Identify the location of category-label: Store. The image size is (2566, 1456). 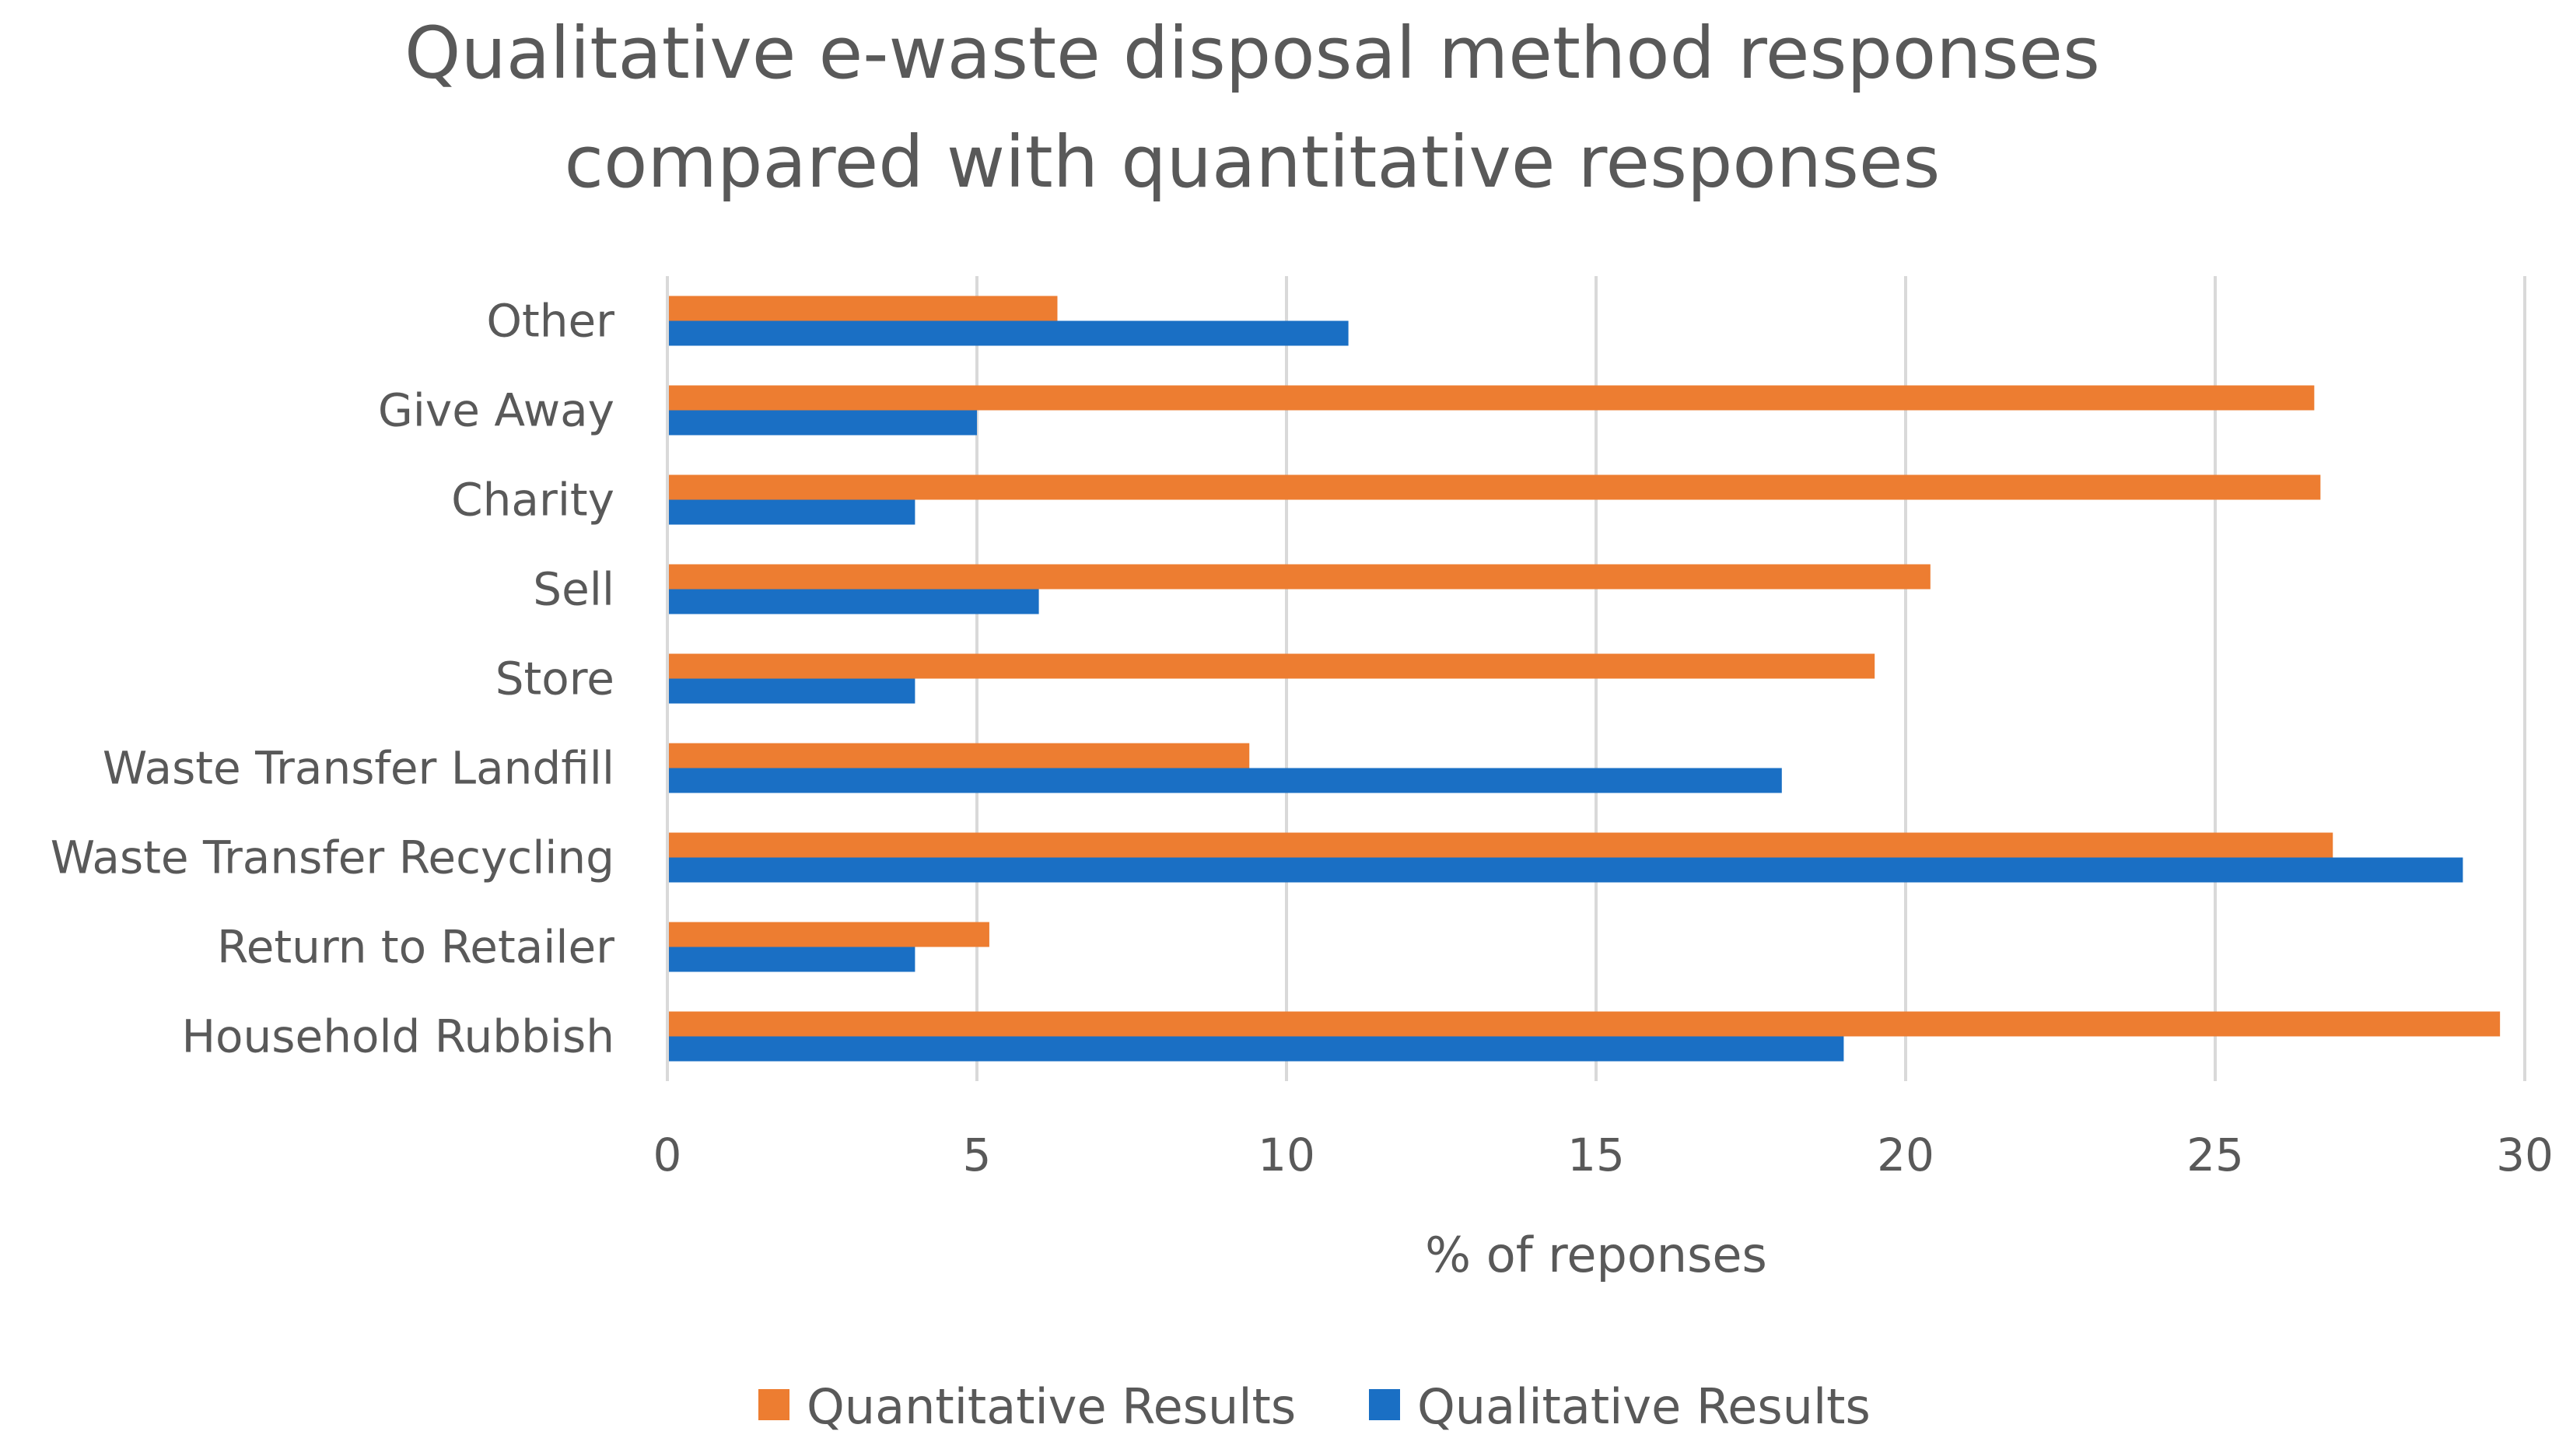
(554, 679).